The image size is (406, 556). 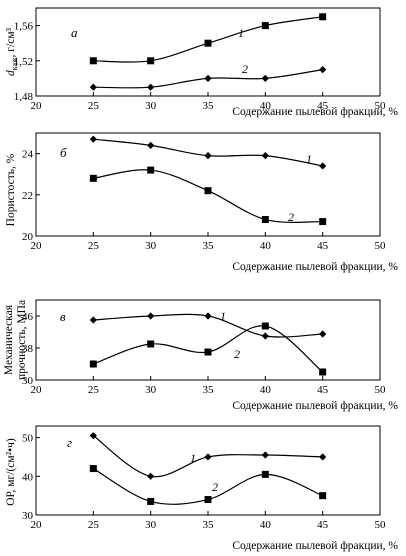 I want to click on y-axis-label: Пористость, %, so click(x=11, y=189).